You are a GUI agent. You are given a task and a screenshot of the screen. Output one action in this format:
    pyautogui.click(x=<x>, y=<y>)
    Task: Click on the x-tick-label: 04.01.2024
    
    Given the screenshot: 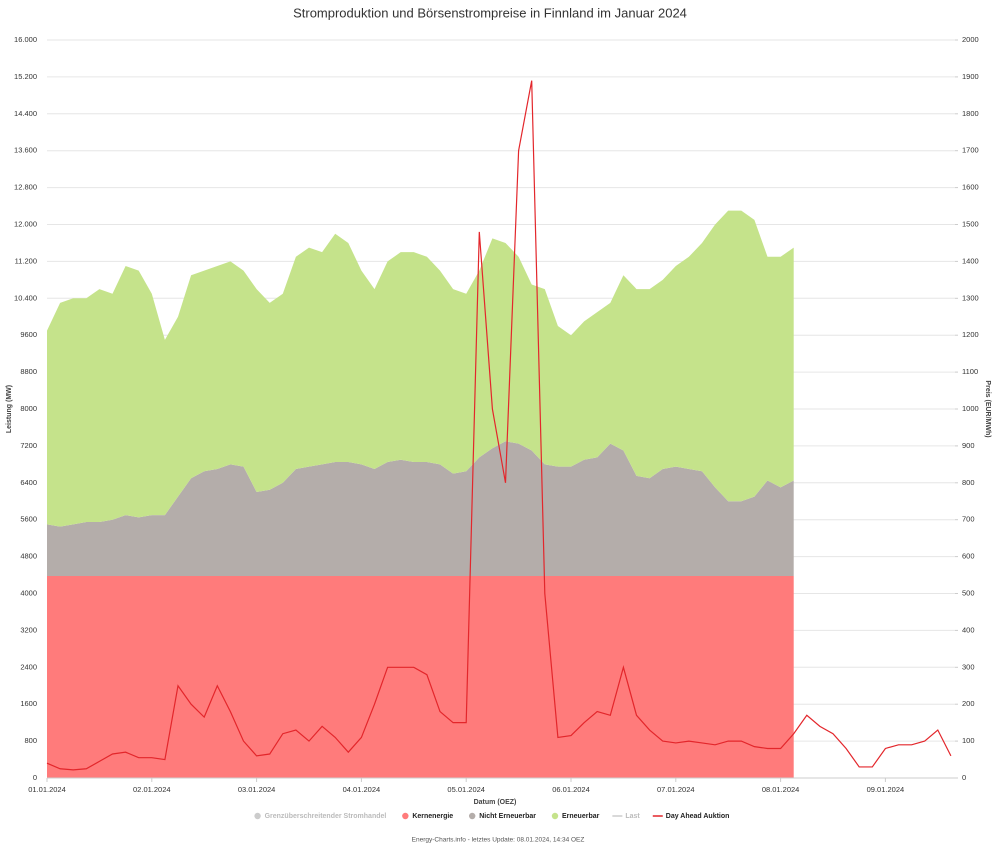 What is the action you would take?
    pyautogui.click(x=362, y=789)
    